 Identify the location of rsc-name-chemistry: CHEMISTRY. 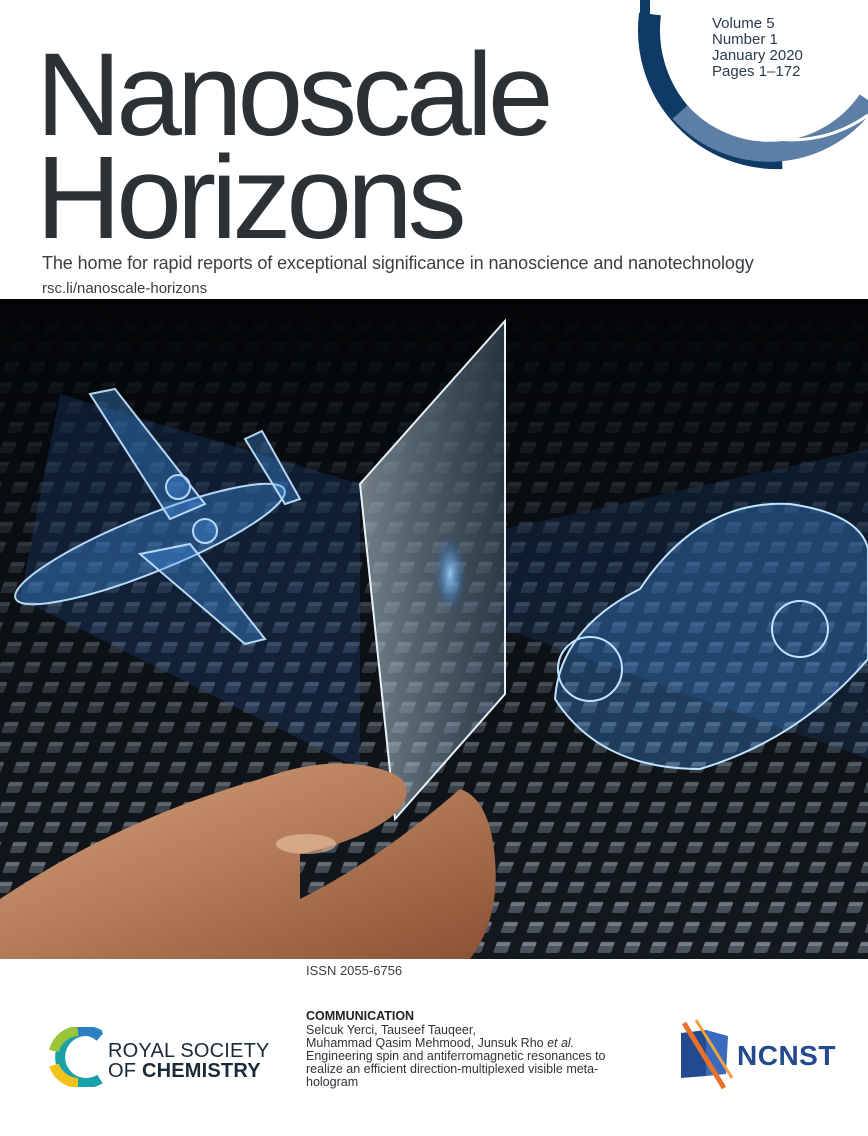
(201, 1071).